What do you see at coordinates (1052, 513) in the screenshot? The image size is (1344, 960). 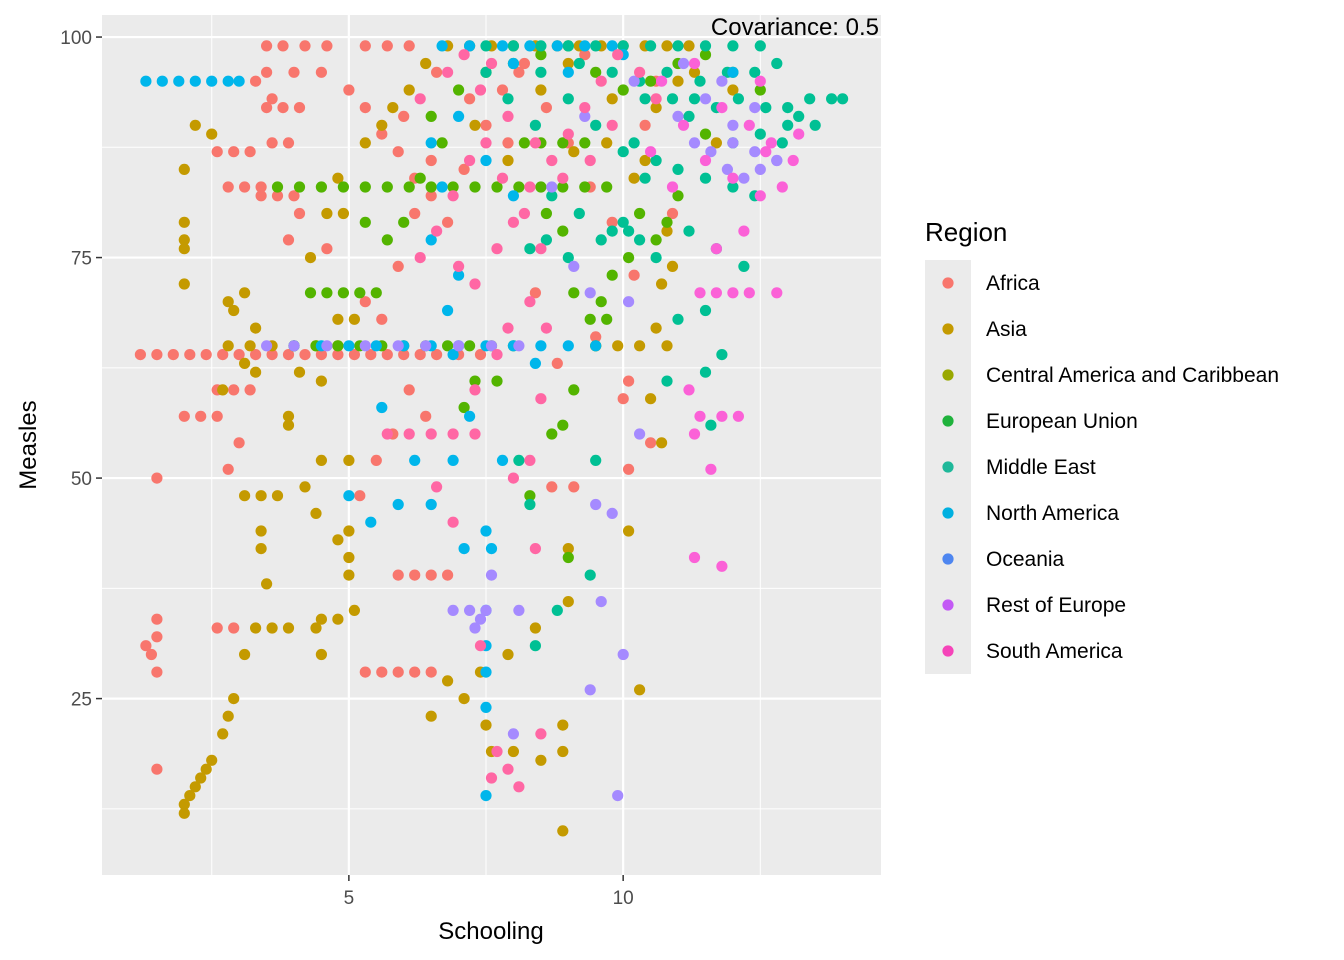 I see `legend-label: North America` at bounding box center [1052, 513].